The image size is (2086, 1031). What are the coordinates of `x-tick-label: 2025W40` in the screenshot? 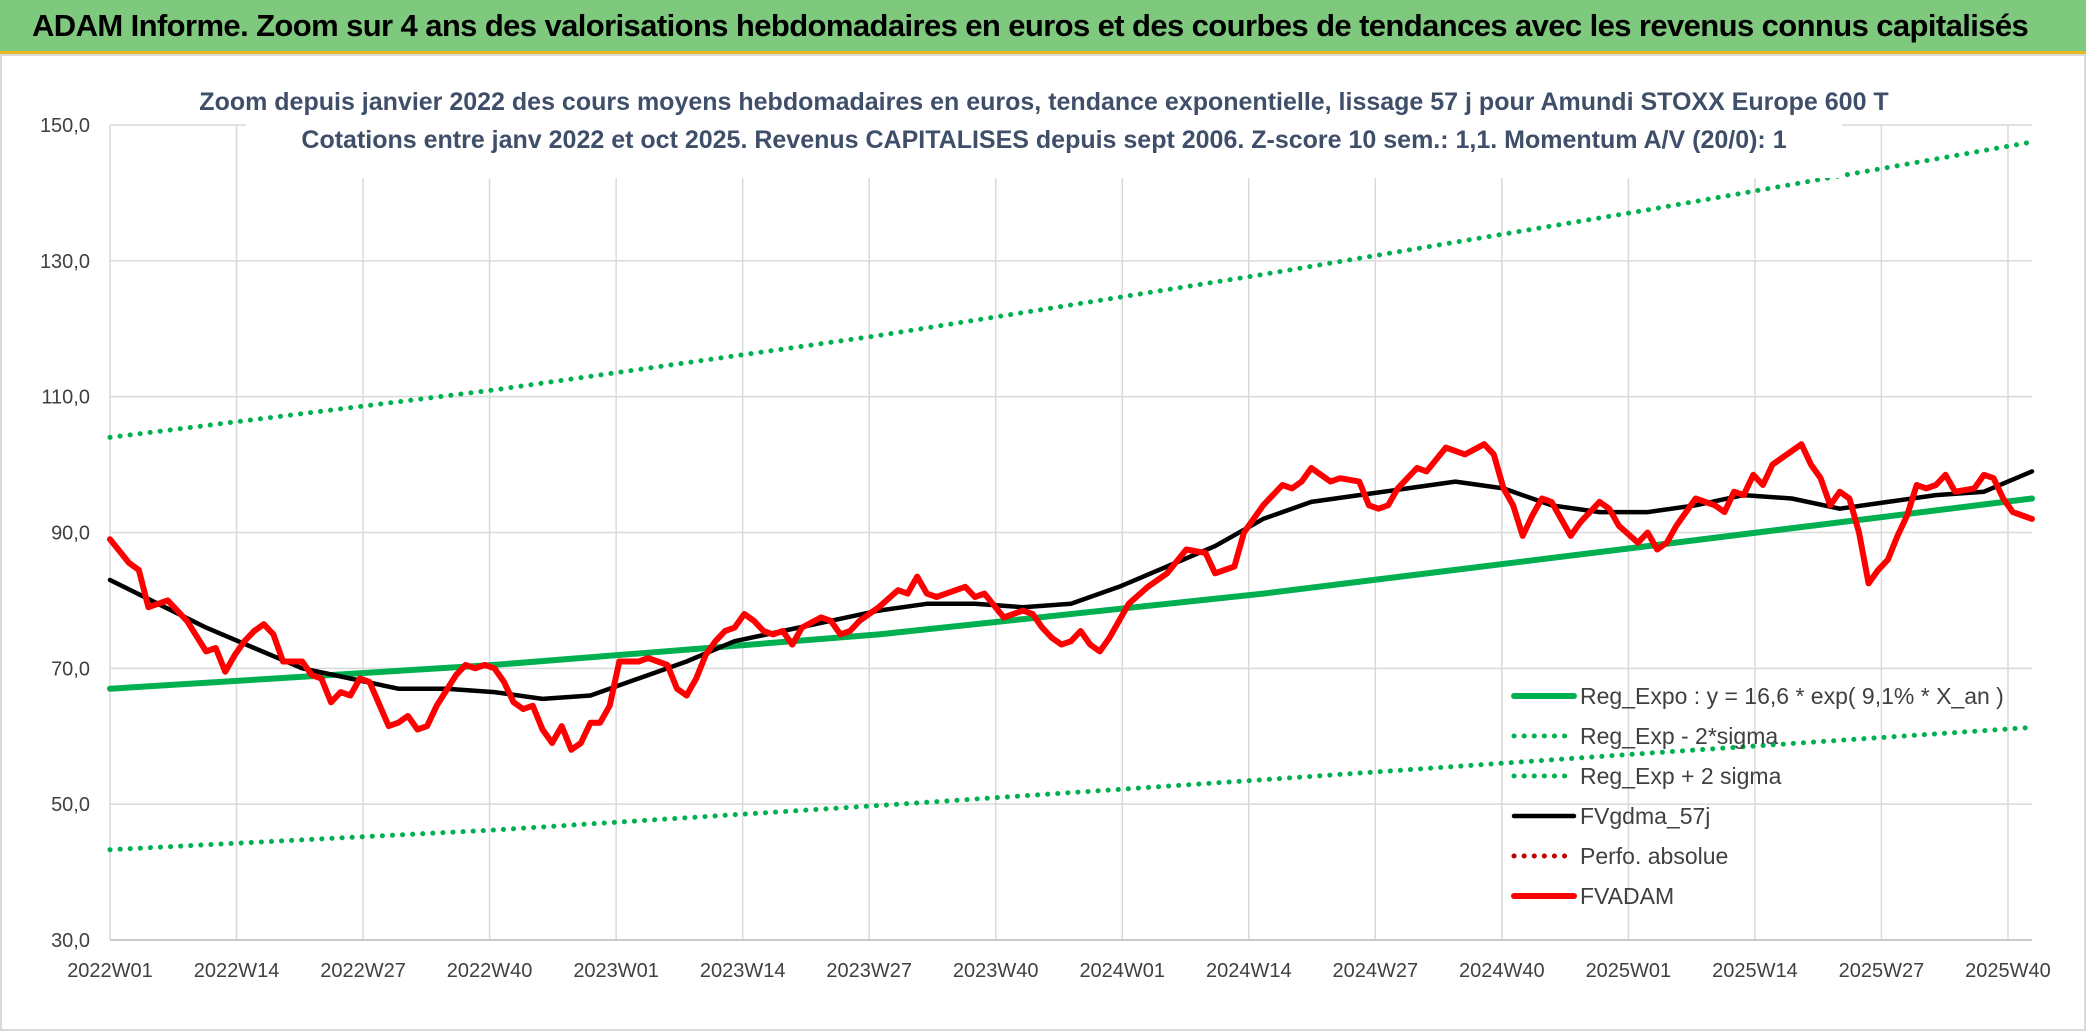 It's located at (2008, 971).